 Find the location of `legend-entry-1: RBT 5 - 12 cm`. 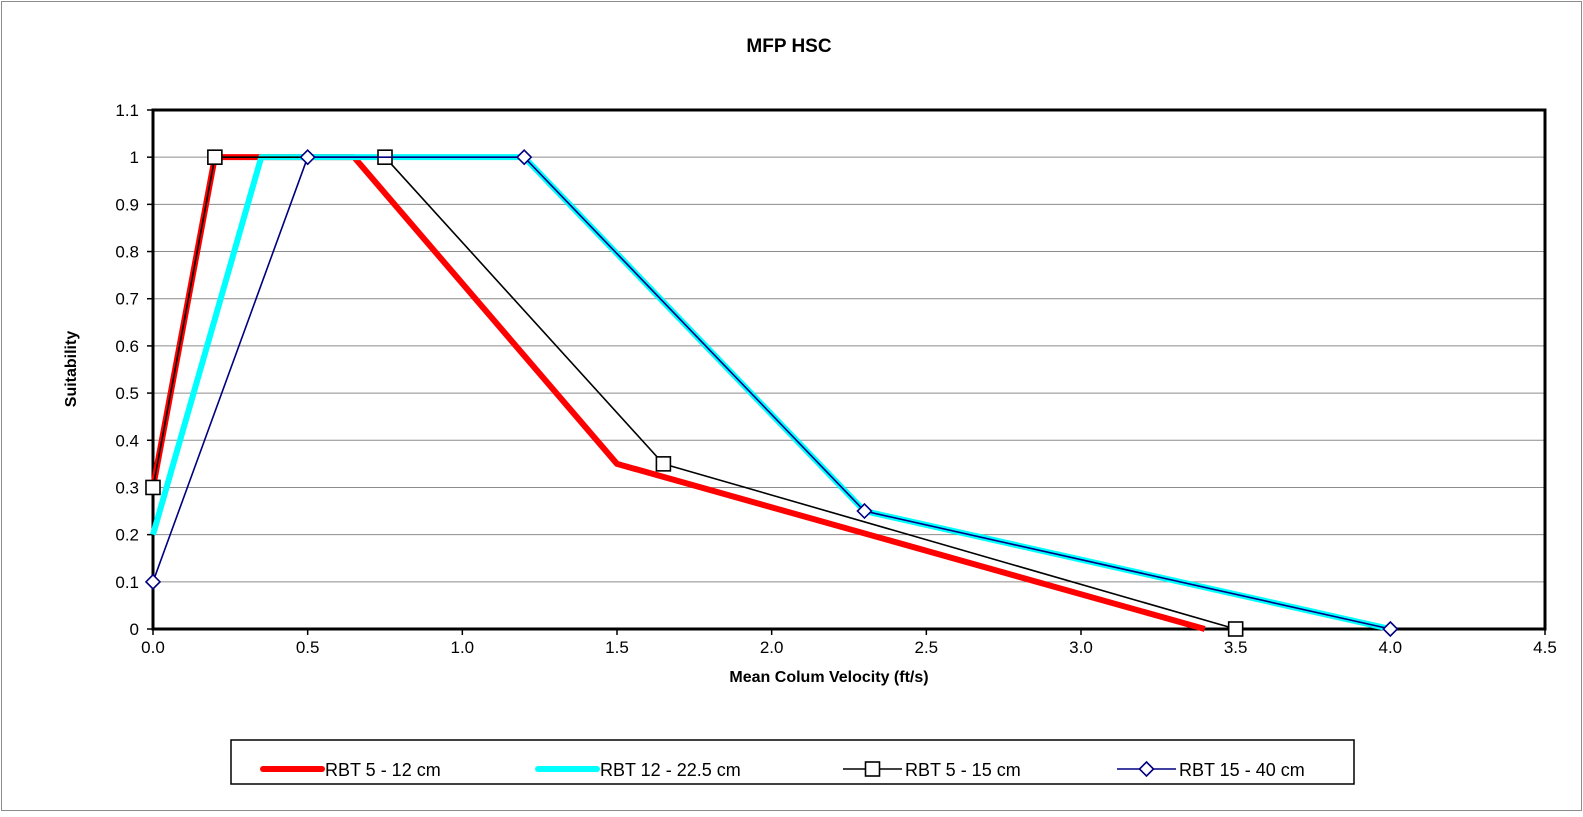

legend-entry-1: RBT 5 - 12 cm is located at coordinates (350, 770).